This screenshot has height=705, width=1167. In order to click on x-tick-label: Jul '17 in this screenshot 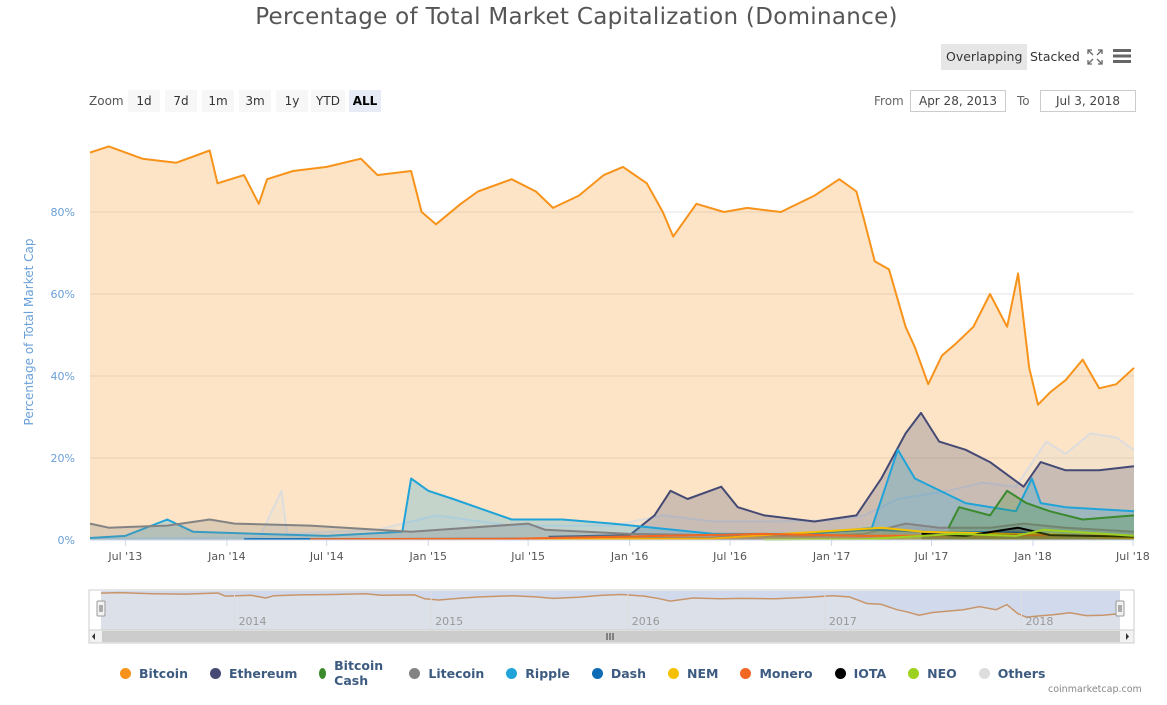, I will do `click(931, 556)`.